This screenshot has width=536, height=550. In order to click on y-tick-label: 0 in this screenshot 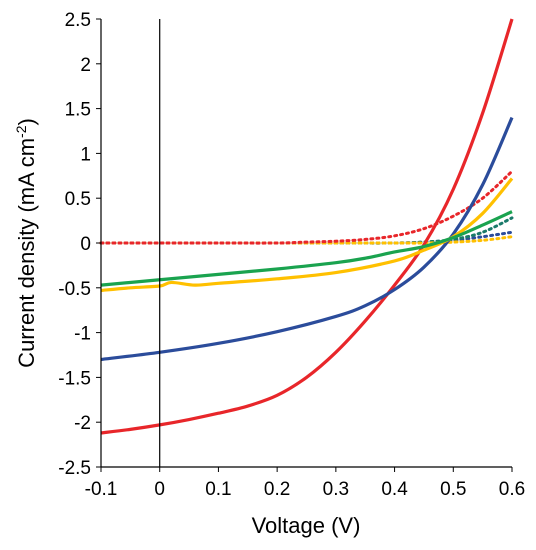, I will do `click(85, 244)`.